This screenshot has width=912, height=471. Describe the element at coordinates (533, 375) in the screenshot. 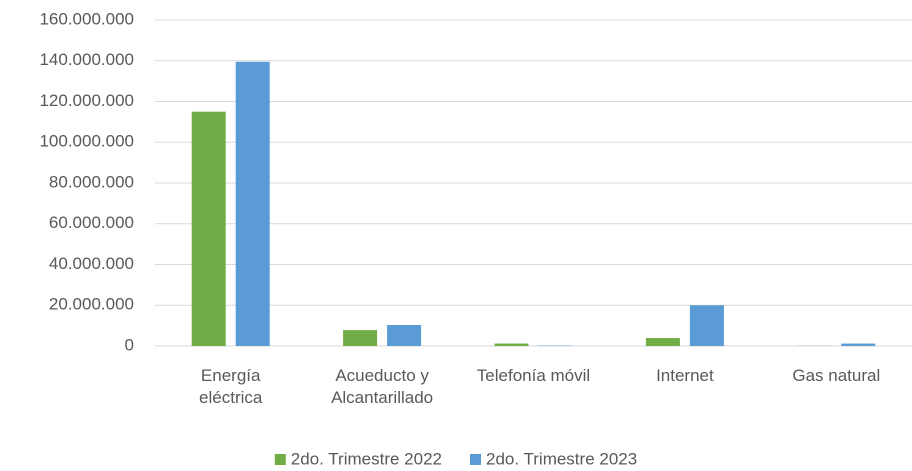

I see `x-tick-label: Telefonía móvil` at that location.